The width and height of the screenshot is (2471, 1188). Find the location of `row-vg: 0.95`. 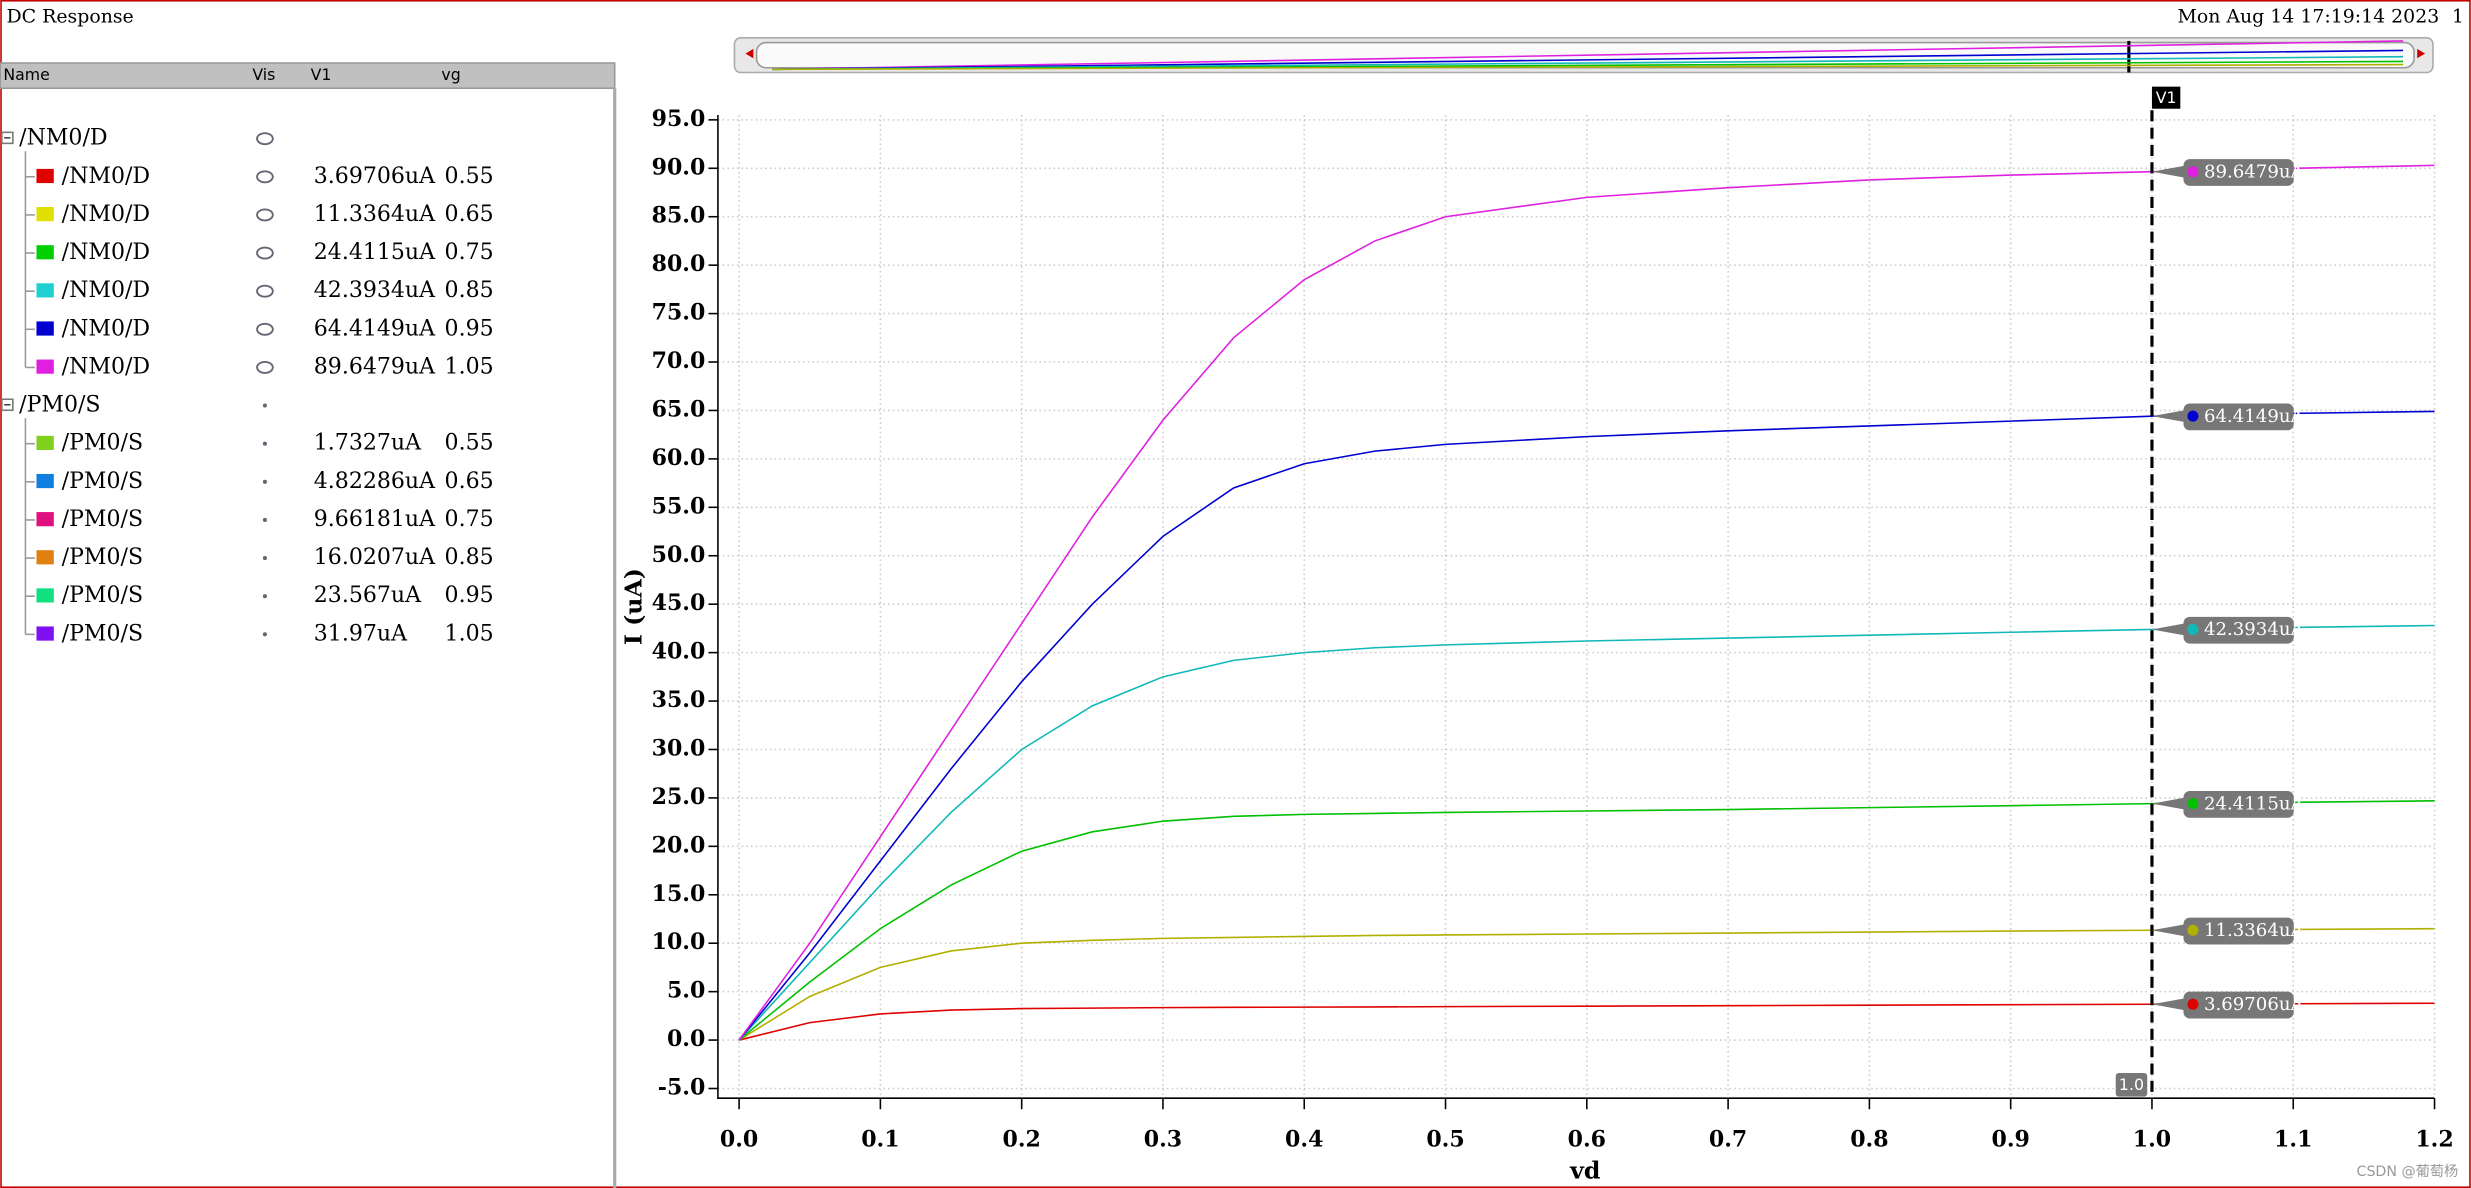

row-vg: 0.95 is located at coordinates (469, 595).